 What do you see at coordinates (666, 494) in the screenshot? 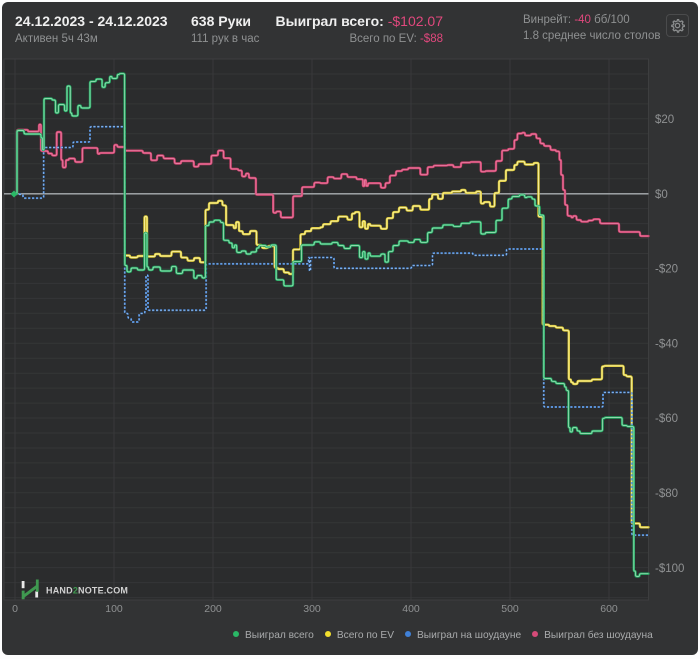
I see `svg-text: -$80` at bounding box center [666, 494].